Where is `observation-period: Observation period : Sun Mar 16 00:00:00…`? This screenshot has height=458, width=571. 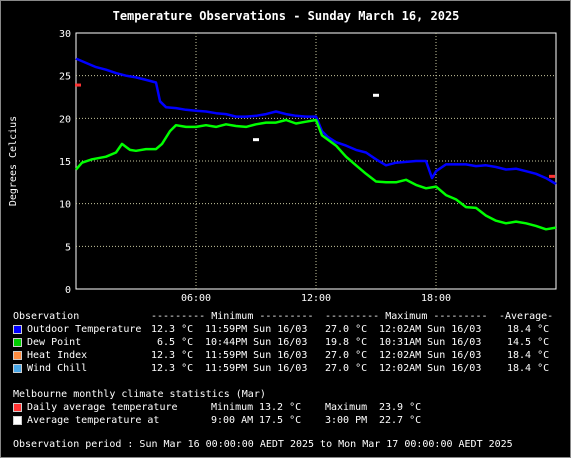 observation-period: Observation period : Sun Mar 16 00:00:00… is located at coordinates (263, 444).